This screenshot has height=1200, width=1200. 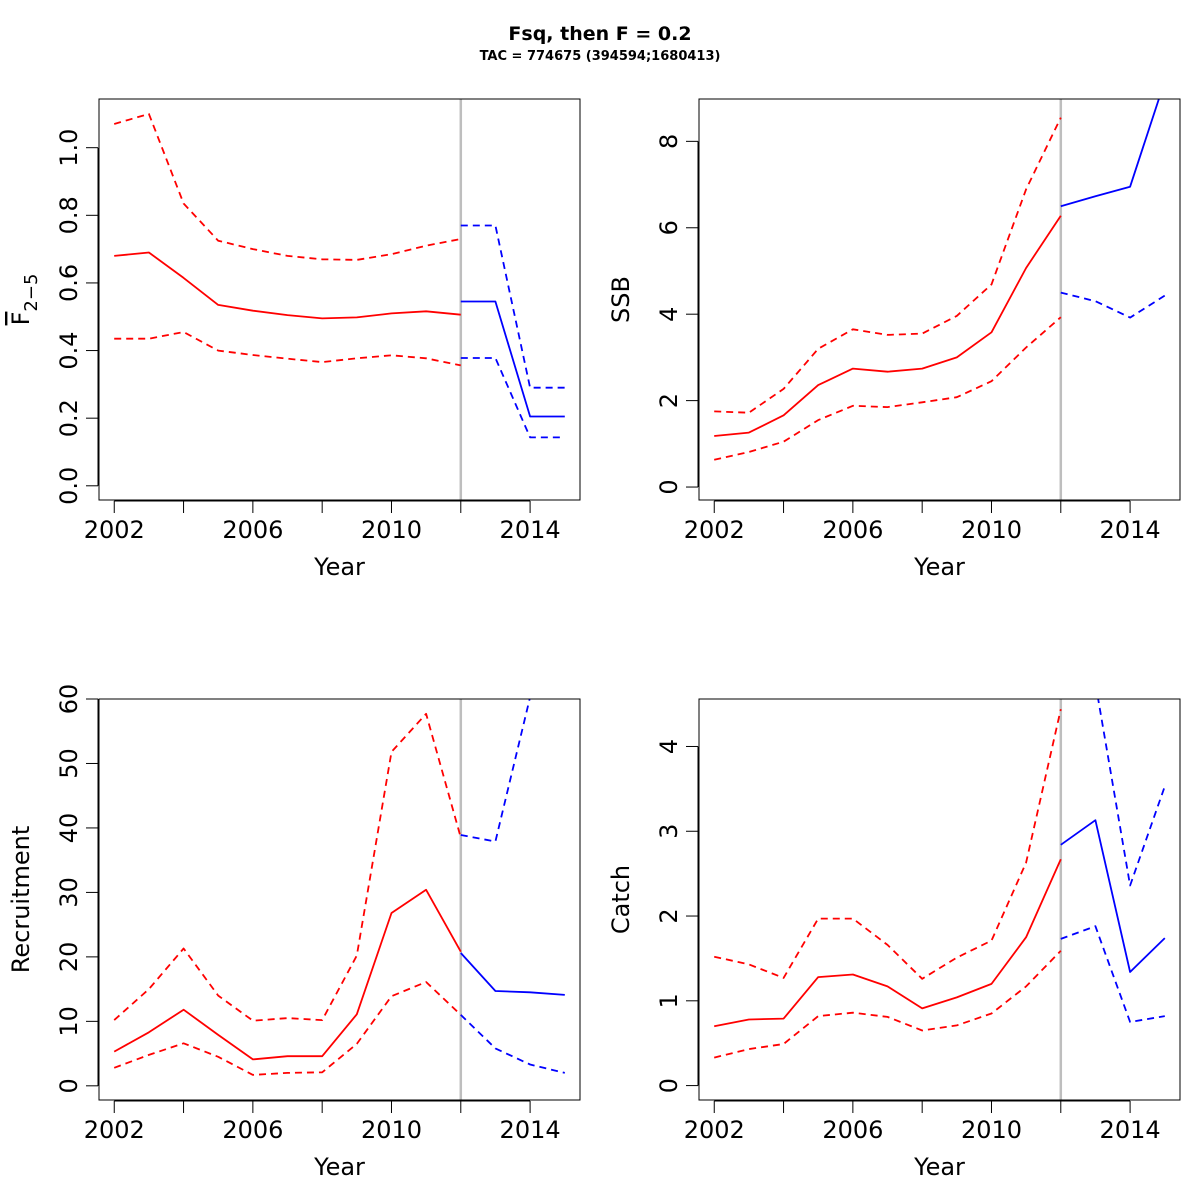 I want to click on catch-hist-median-line, so click(x=888, y=943).